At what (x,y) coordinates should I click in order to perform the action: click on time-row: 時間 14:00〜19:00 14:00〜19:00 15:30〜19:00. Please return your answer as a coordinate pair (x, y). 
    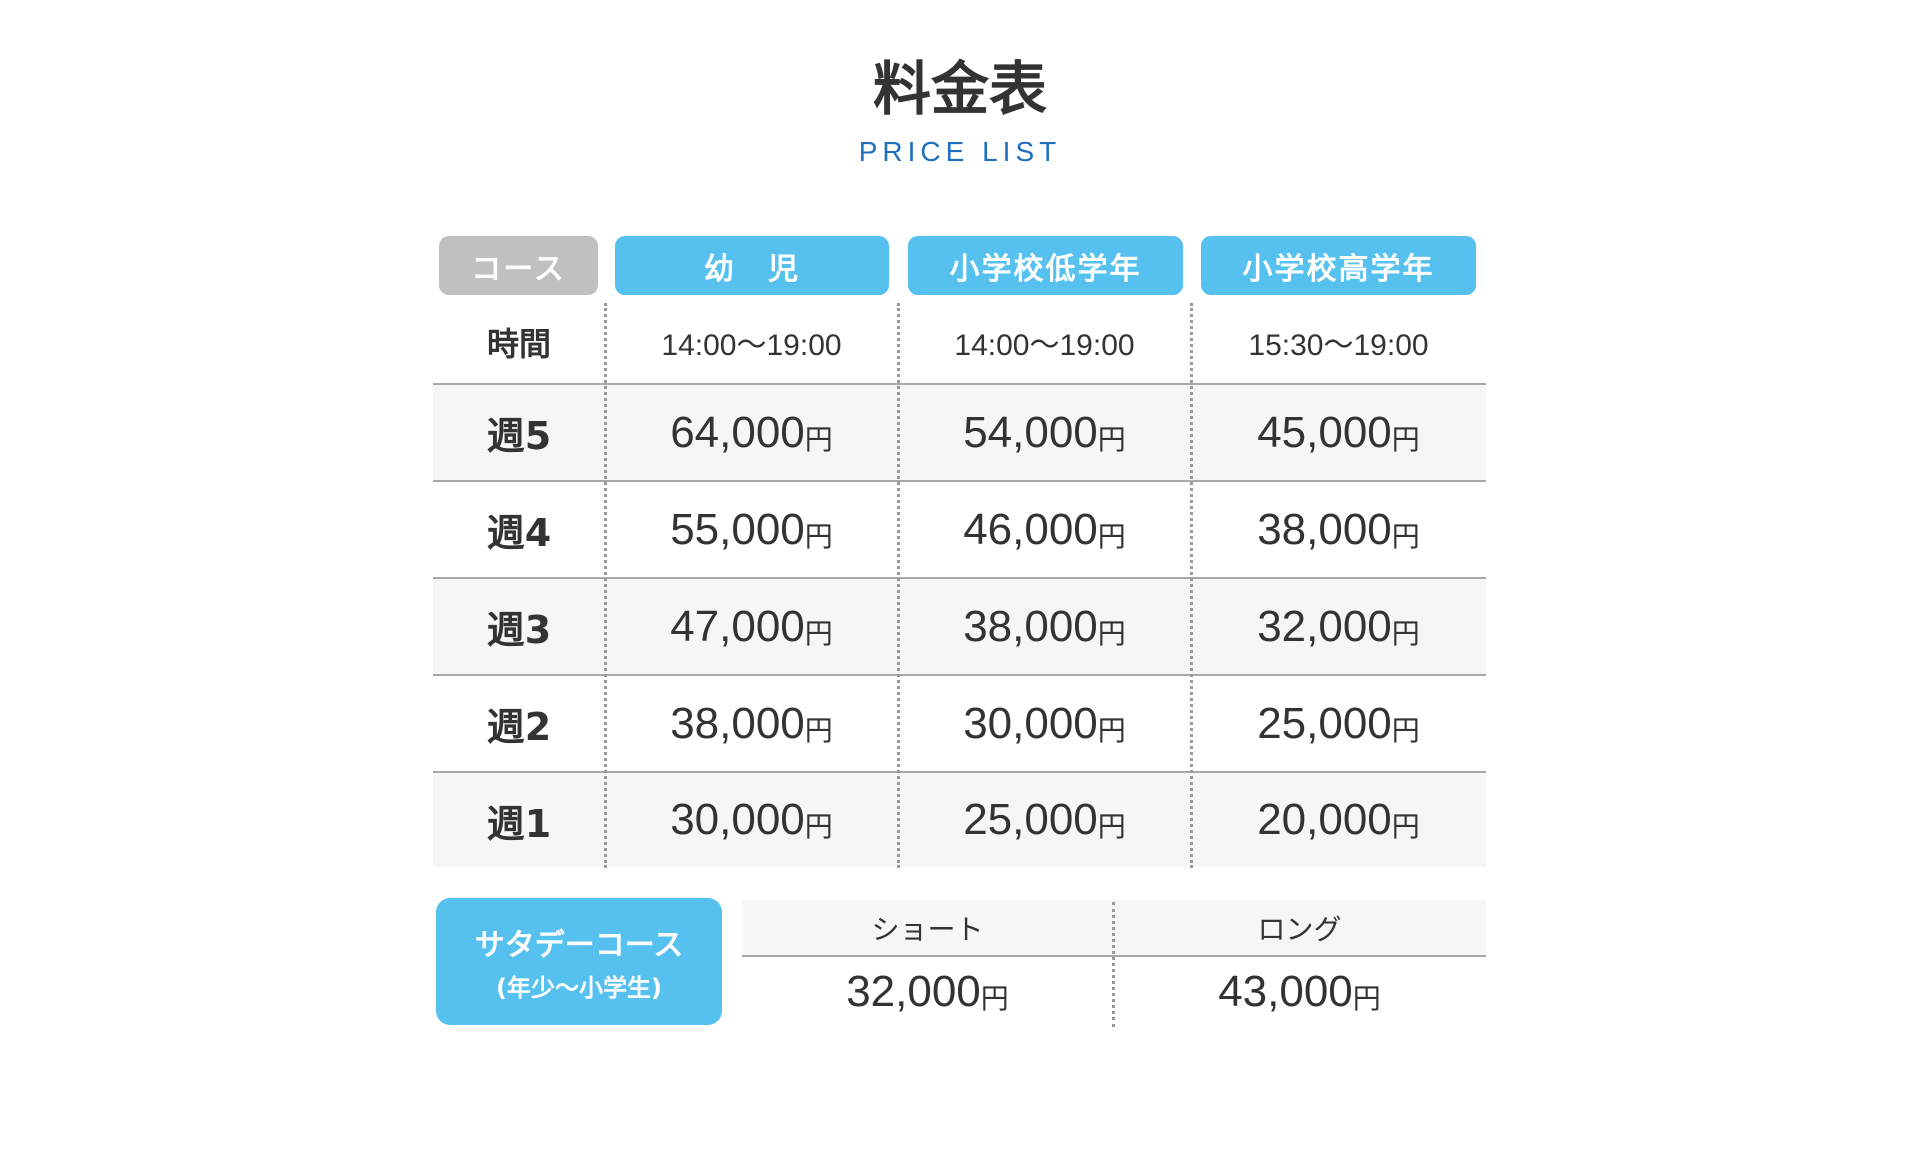
    Looking at the image, I should click on (959, 341).